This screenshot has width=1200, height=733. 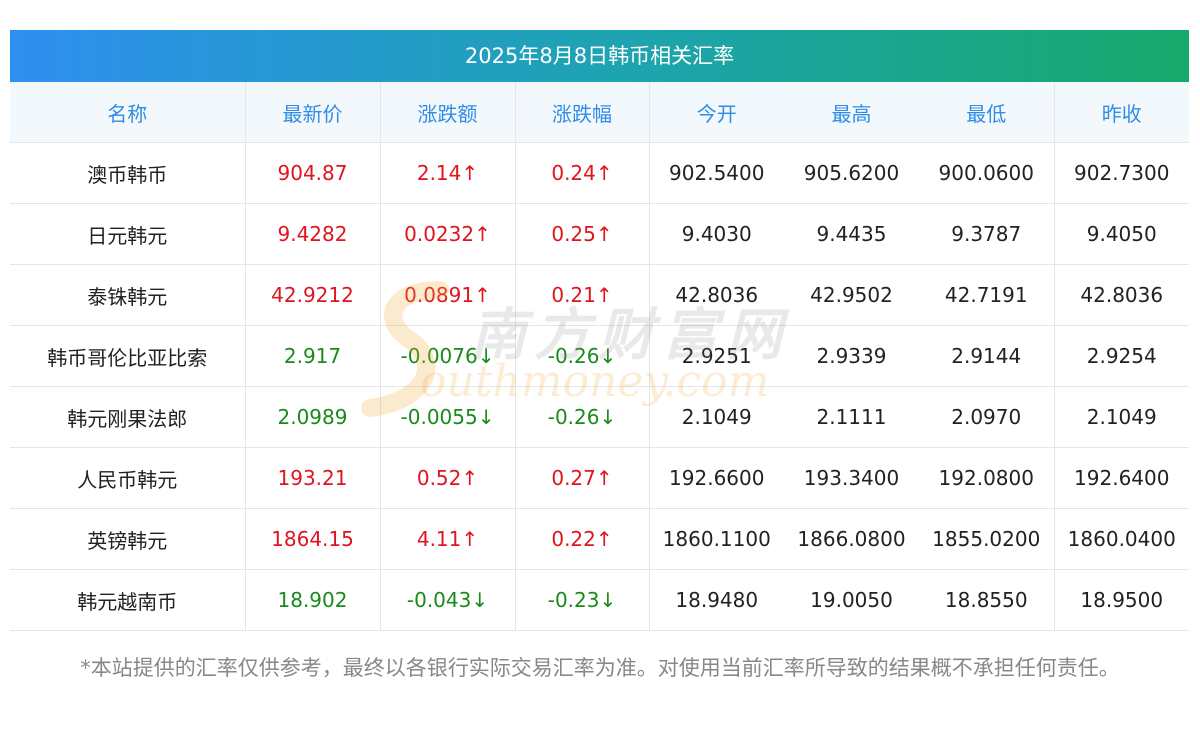 What do you see at coordinates (128, 295) in the screenshot?
I see `cell-name: 泰铢韩元` at bounding box center [128, 295].